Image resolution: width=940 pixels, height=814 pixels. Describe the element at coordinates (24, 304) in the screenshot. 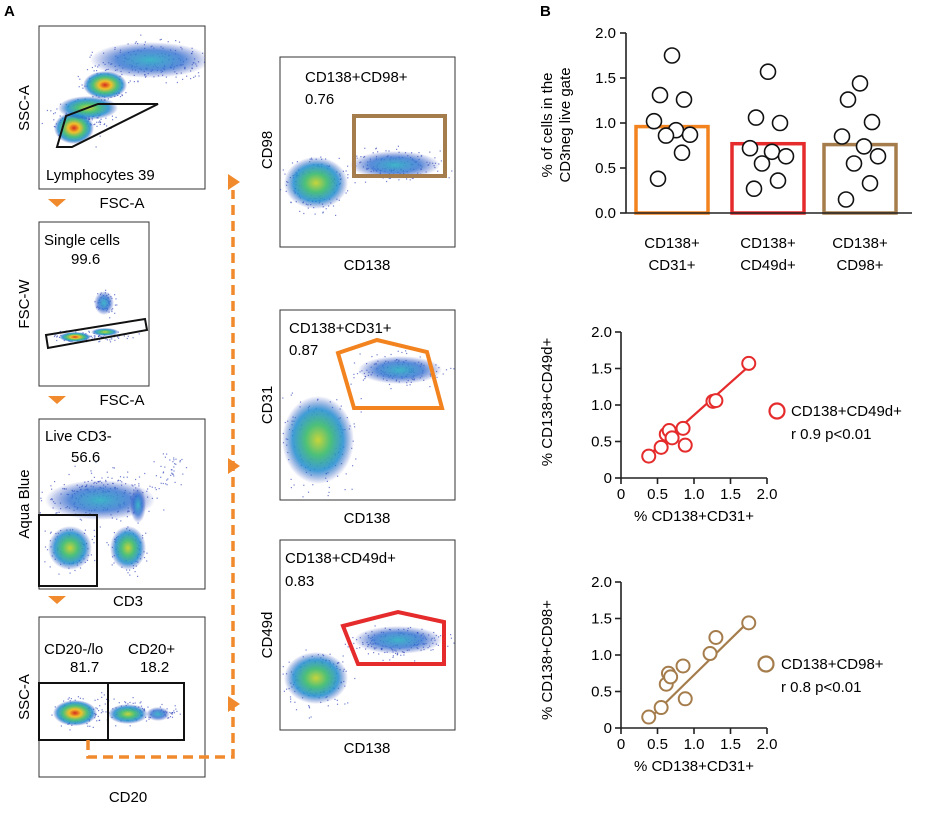

I see `y-axis-label: FSC-W` at that location.